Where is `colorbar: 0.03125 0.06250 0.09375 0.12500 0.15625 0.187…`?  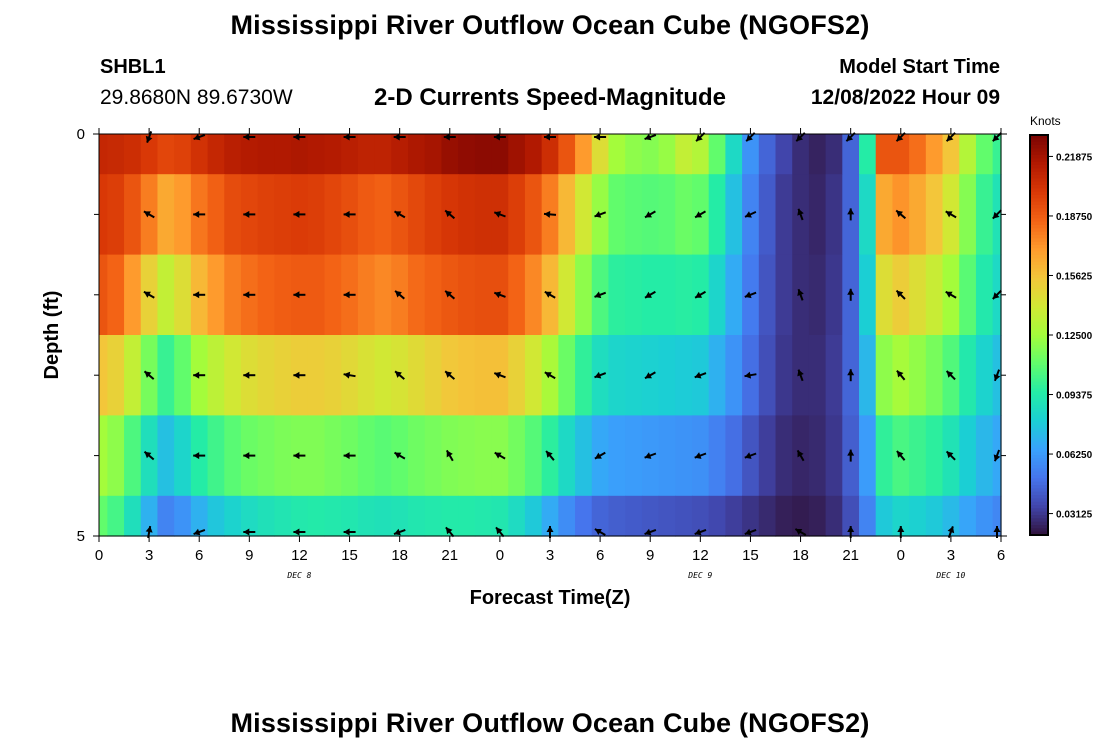
colorbar: 0.03125 0.06250 0.09375 0.12500 0.15625 0.187… is located at coordinates (1061, 325).